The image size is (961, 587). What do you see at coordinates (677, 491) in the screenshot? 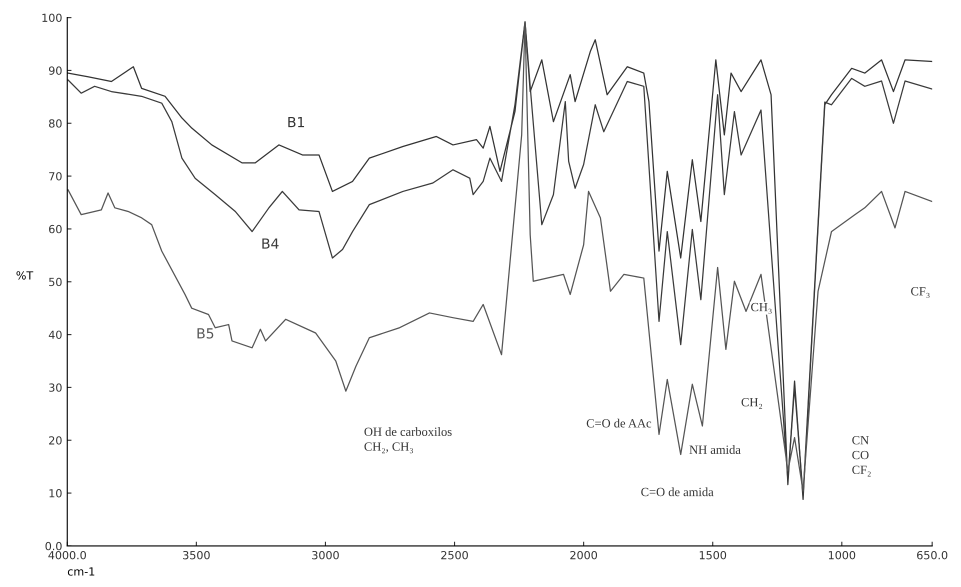
I see `annotation: C=O de amida` at bounding box center [677, 491].